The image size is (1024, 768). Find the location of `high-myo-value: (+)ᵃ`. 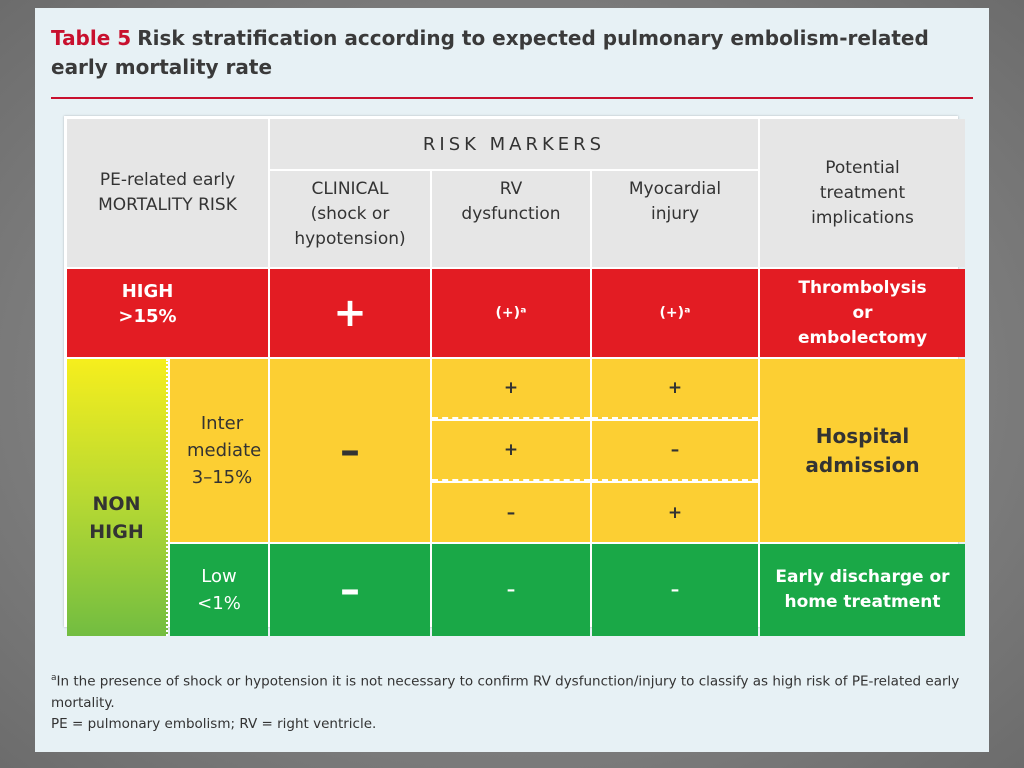

high-myo-value: (+)ᵃ is located at coordinates (675, 313).